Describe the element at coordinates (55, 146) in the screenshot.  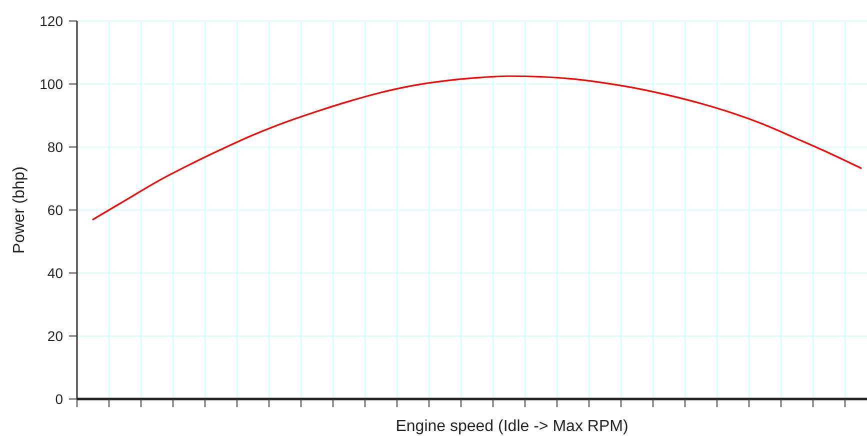
I see `y-tick-label: 80` at that location.